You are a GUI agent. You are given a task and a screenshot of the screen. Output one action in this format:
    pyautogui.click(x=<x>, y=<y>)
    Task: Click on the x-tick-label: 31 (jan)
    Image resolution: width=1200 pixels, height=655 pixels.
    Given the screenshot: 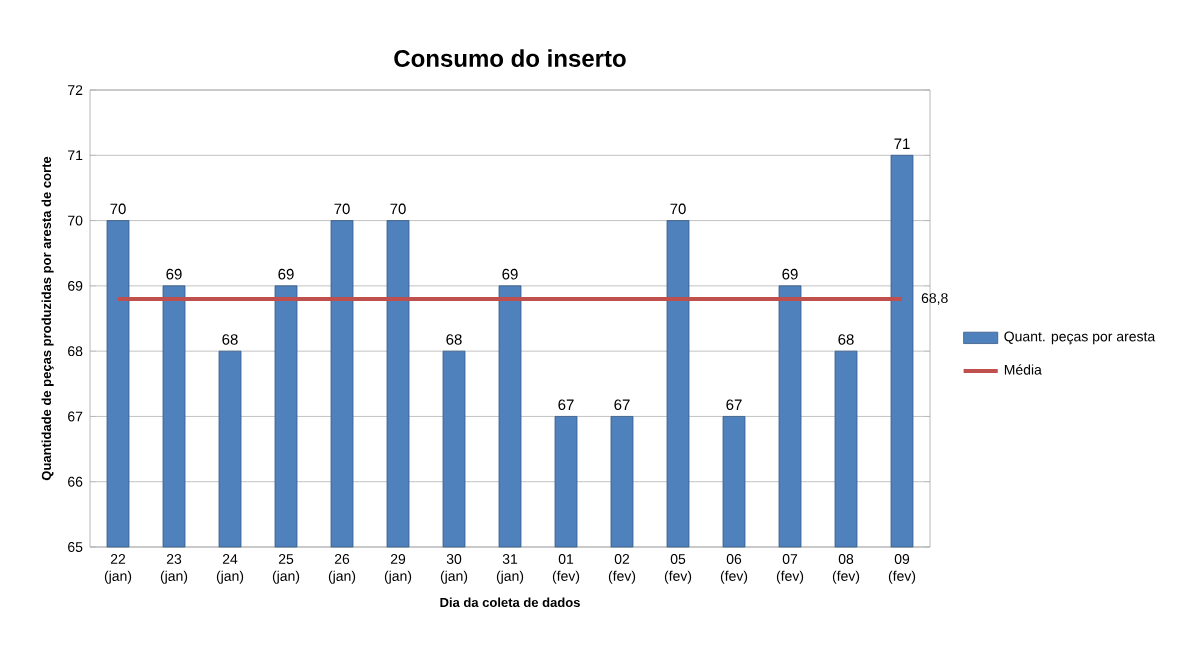 What is the action you would take?
    pyautogui.click(x=510, y=569)
    